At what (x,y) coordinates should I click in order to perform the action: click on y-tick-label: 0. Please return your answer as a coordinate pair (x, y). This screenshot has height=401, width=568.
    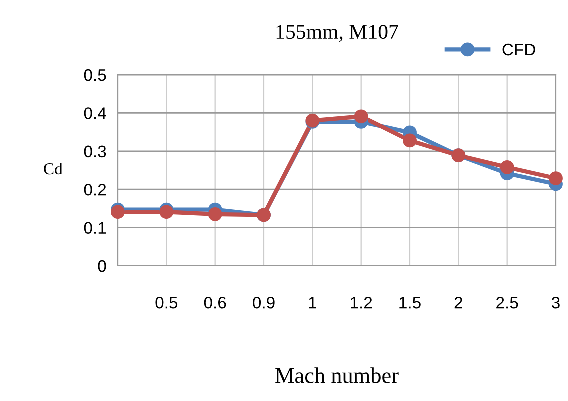
    Looking at the image, I should click on (102, 266).